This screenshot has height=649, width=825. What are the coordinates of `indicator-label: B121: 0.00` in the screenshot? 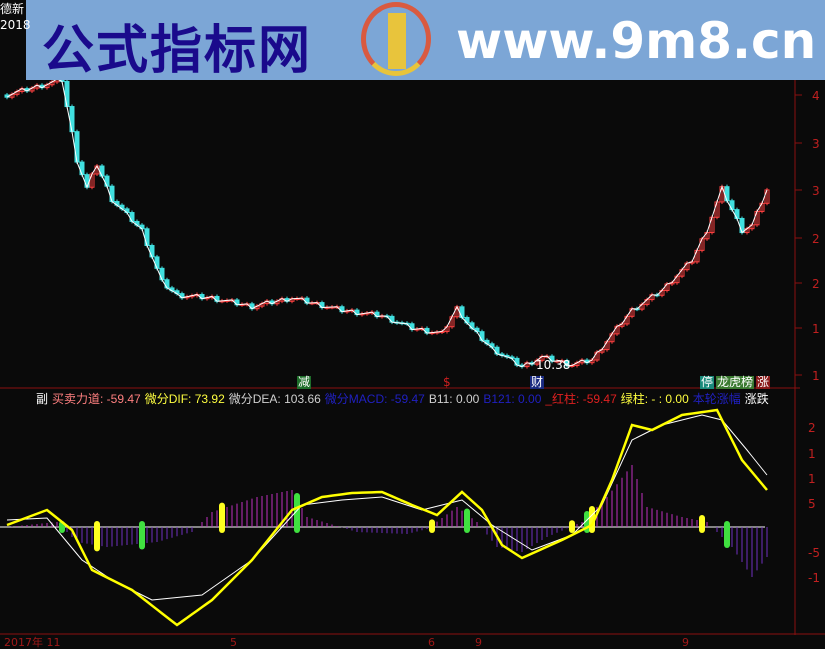 It's located at (512, 399).